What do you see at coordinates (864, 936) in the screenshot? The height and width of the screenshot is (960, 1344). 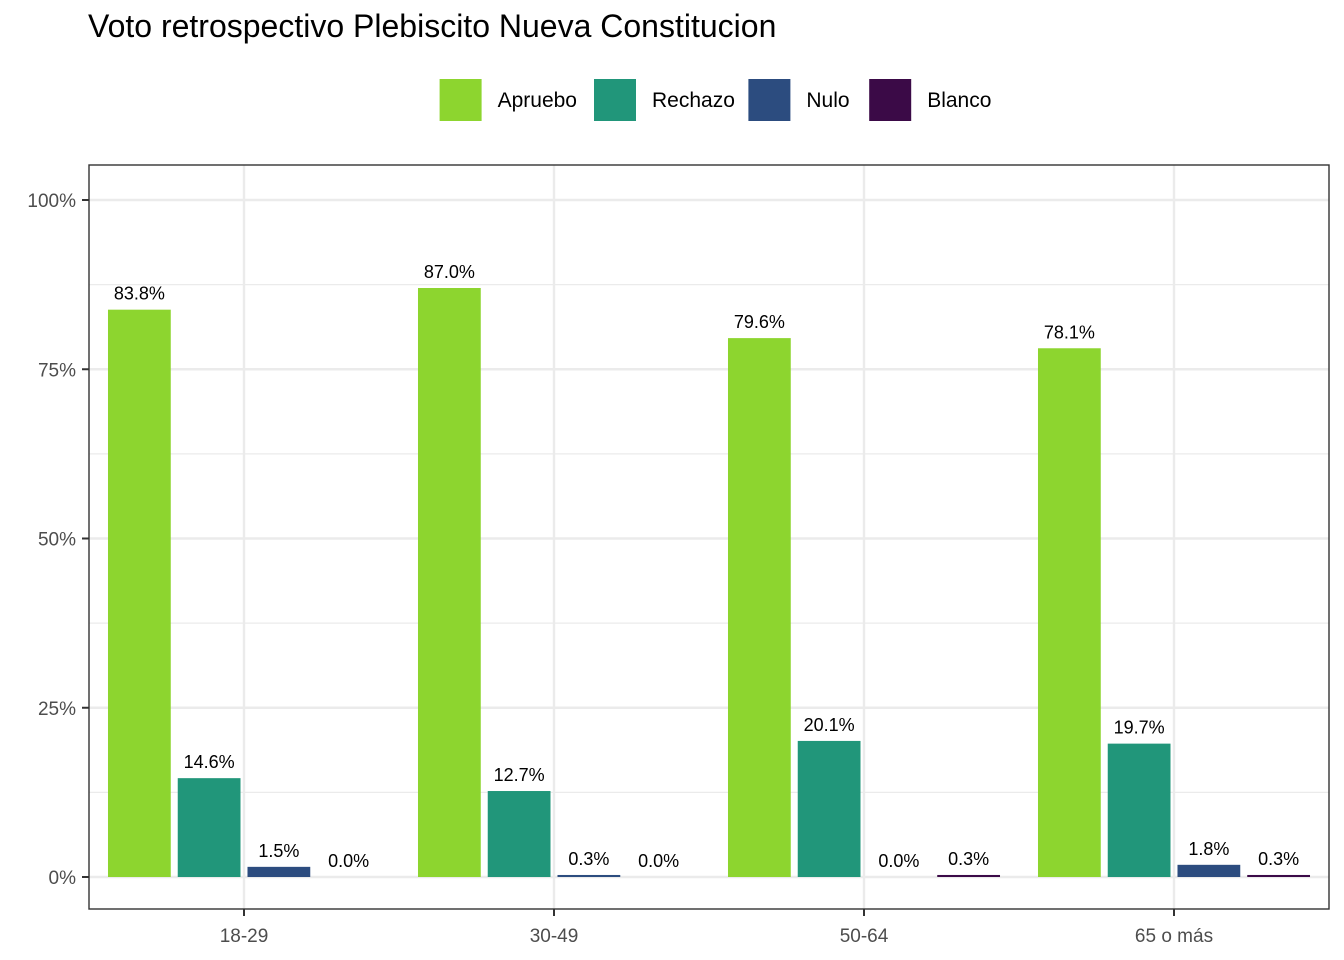 I see `x-tick-label: 50-64` at bounding box center [864, 936].